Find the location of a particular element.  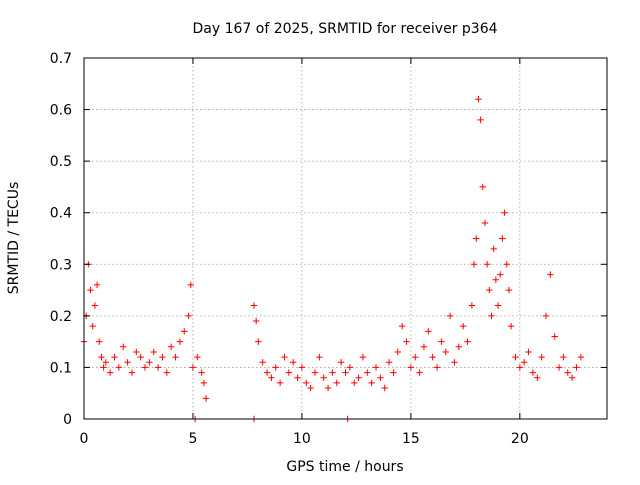

y-tick-label: 0.1 is located at coordinates (61, 368).